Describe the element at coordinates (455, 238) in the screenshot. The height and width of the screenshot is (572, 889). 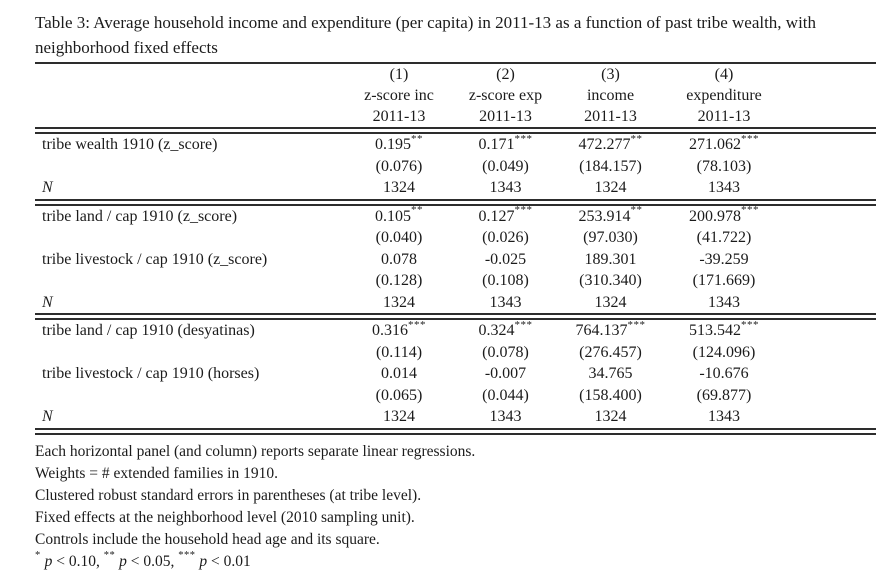
I see `table-row: (0.040) (0.026) (97.030) (41.722)` at that location.